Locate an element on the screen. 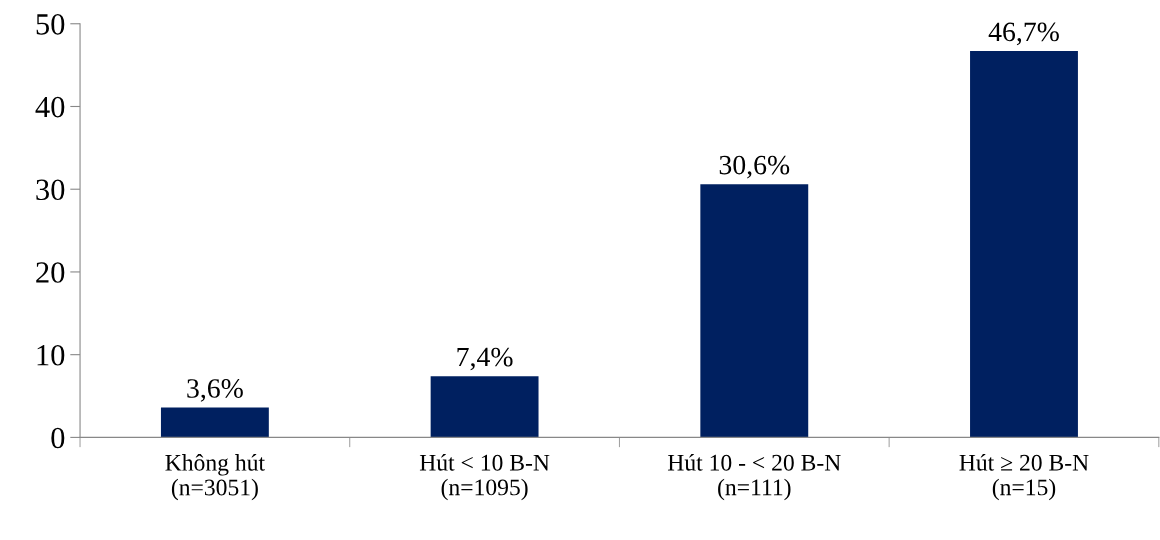  data-label: 3,6% is located at coordinates (215, 390).